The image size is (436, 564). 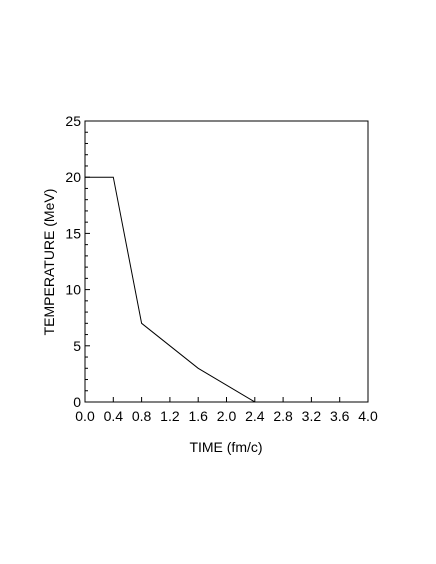 I want to click on x-tick-label: 0.0, so click(x=85, y=416).